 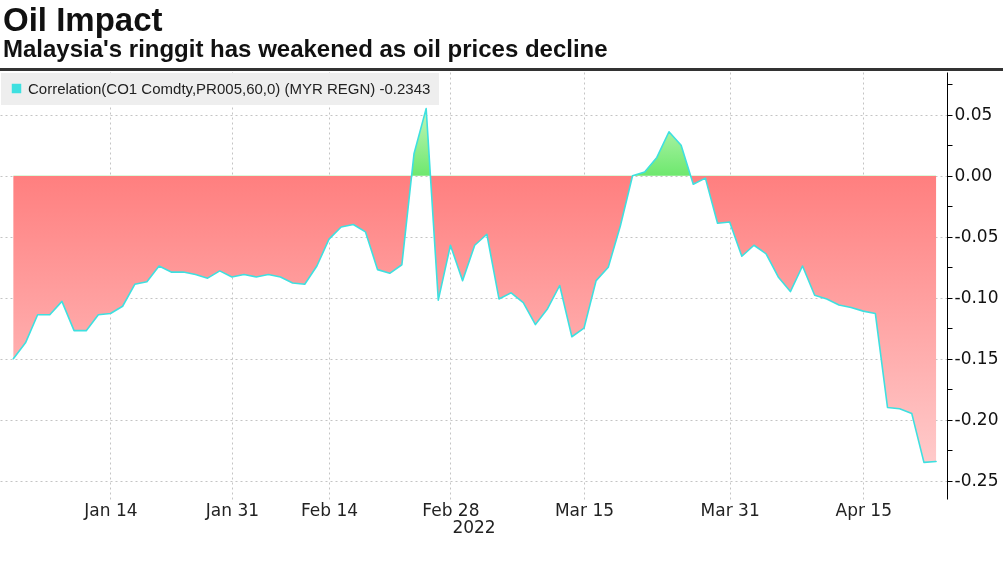 What do you see at coordinates (730, 509) in the screenshot?
I see `x-tick-label: Mar 31` at bounding box center [730, 509].